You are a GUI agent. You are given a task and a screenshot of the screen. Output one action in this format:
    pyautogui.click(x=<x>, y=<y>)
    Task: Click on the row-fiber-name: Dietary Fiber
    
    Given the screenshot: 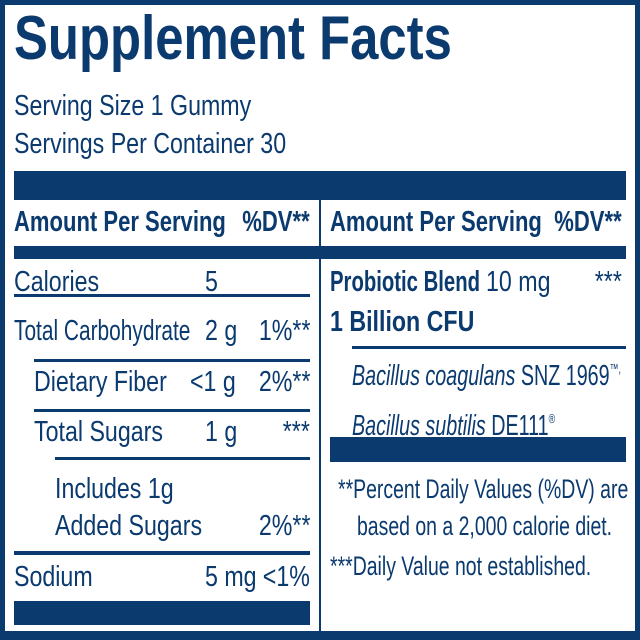 What is the action you would take?
    pyautogui.click(x=100, y=382)
    